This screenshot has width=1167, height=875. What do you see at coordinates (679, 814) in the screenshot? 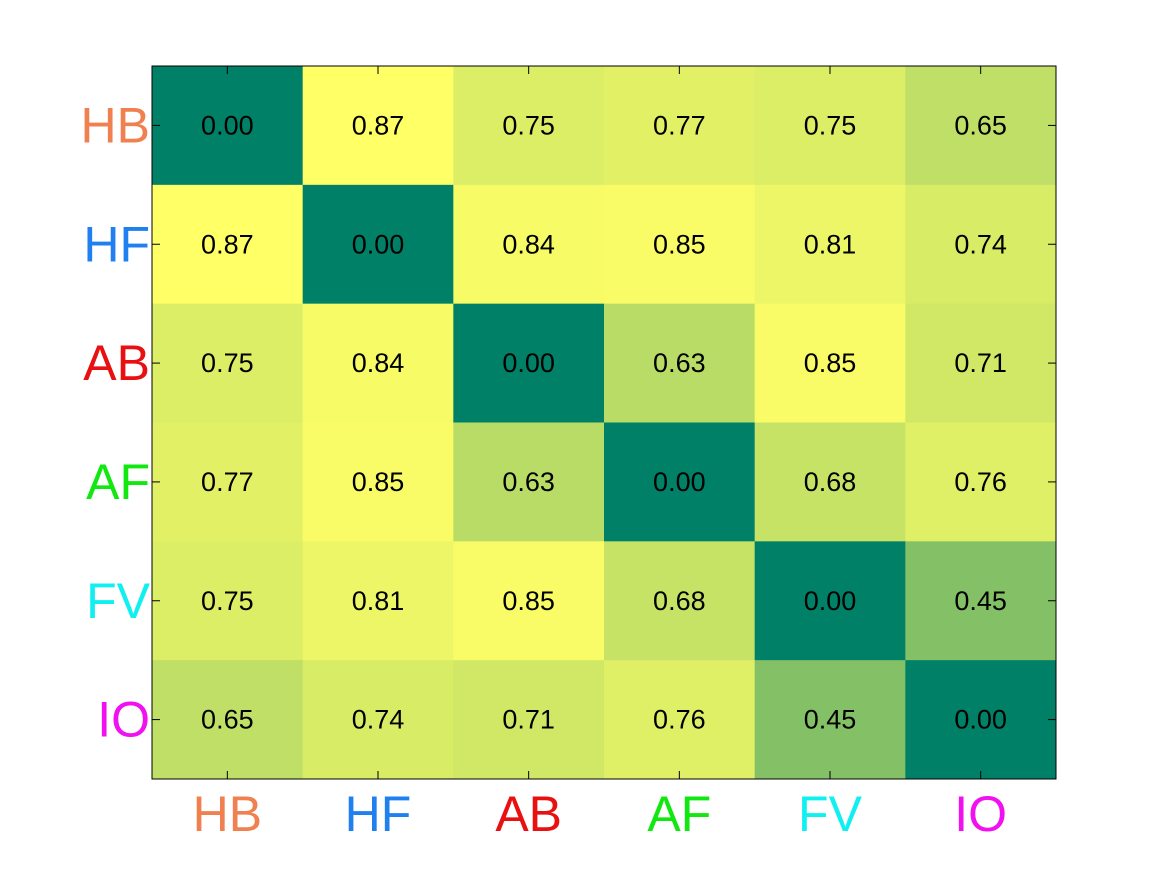
I see `x-tick-label: AF` at bounding box center [679, 814].